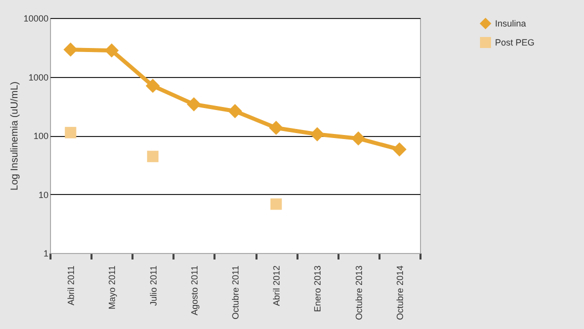 The width and height of the screenshot is (584, 329). I want to click on legend-label: Post PEG, so click(515, 43).